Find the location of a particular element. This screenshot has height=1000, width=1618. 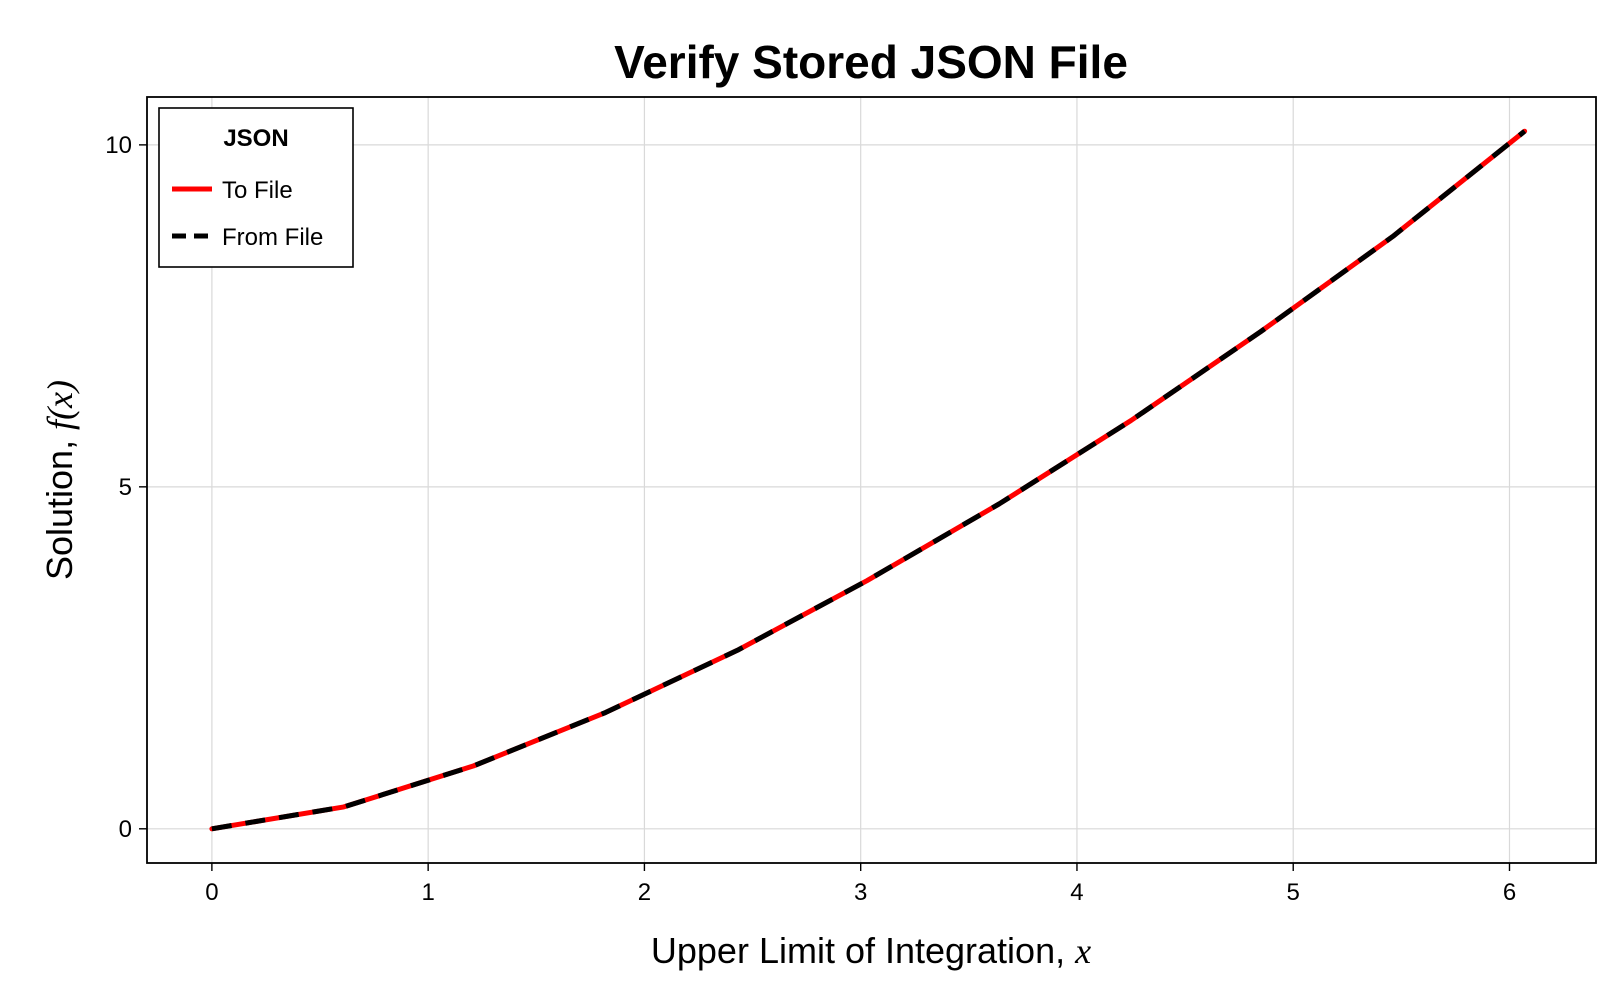

chart-title: Verify Stored JSON File is located at coordinates (871, 62).